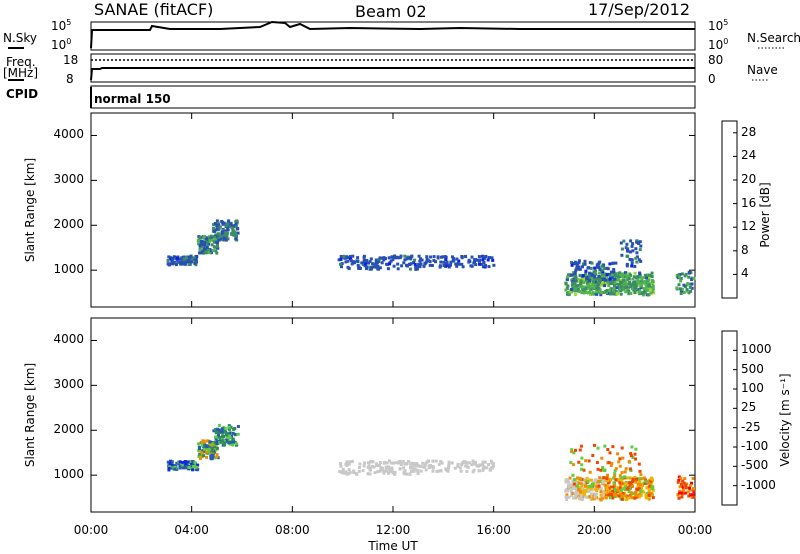 This screenshot has width=800, height=554. I want to click on power-colorbar-tick-label: 28, so click(749, 131).